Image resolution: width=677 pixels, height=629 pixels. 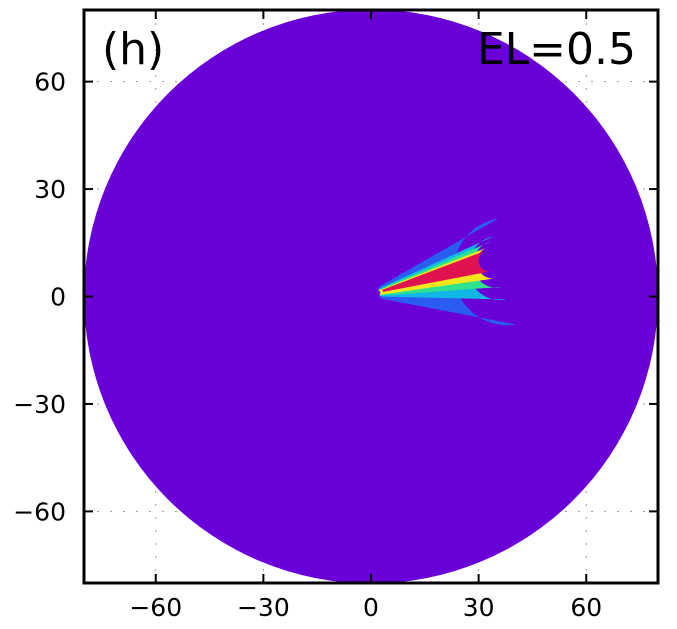 I want to click on y-tick-label-1: −30, so click(x=39, y=404).